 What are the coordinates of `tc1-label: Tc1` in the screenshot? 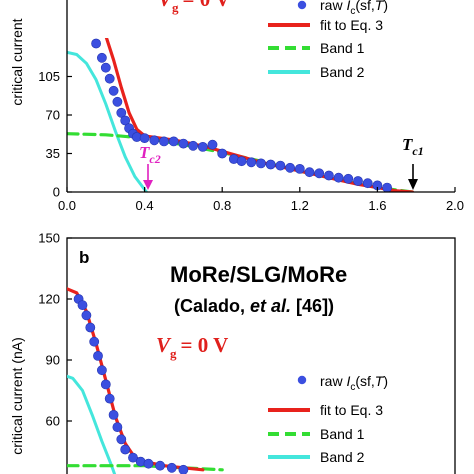 It's located at (413, 146).